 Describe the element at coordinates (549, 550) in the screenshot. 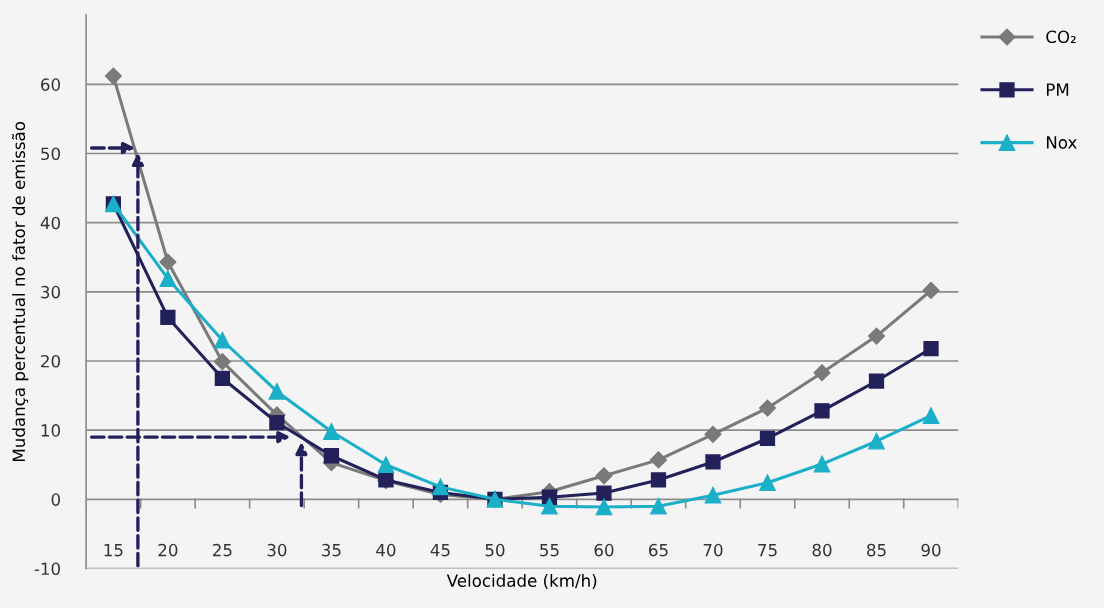

I see `x-tick-label: 55` at that location.